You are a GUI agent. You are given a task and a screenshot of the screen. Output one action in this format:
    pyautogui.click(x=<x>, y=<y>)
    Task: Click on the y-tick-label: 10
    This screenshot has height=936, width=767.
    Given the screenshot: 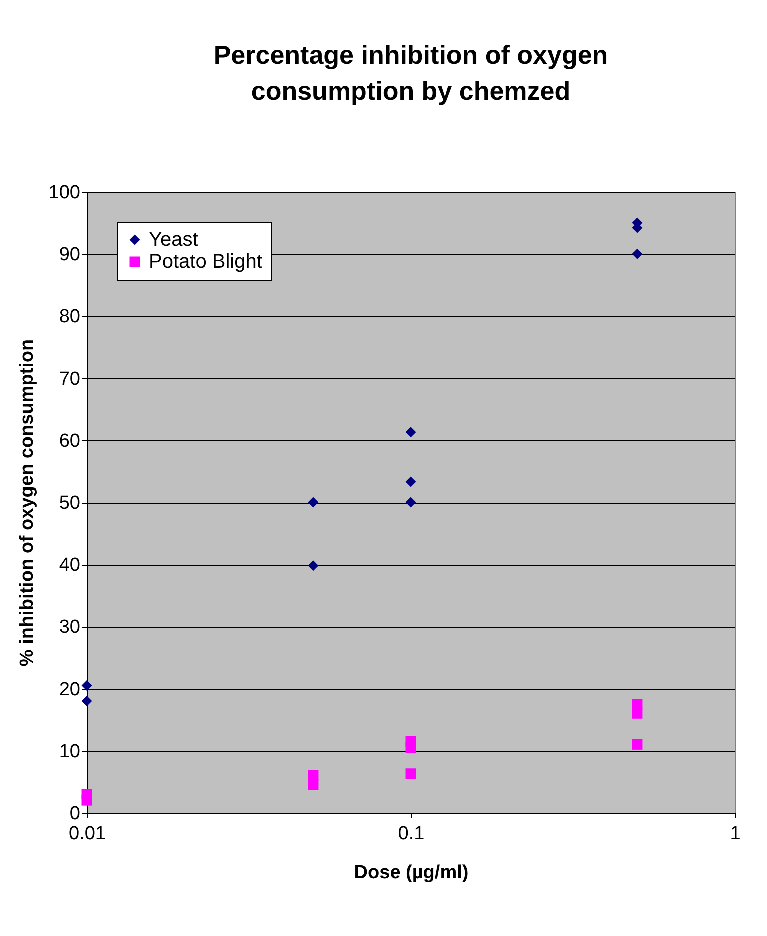 What is the action you would take?
    pyautogui.click(x=69, y=751)
    